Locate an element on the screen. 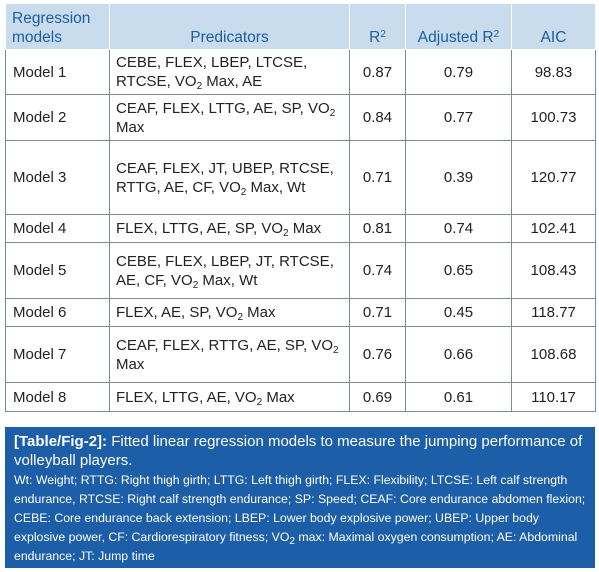  header-adjusted-r2-superscript: 2 is located at coordinates (496, 34).